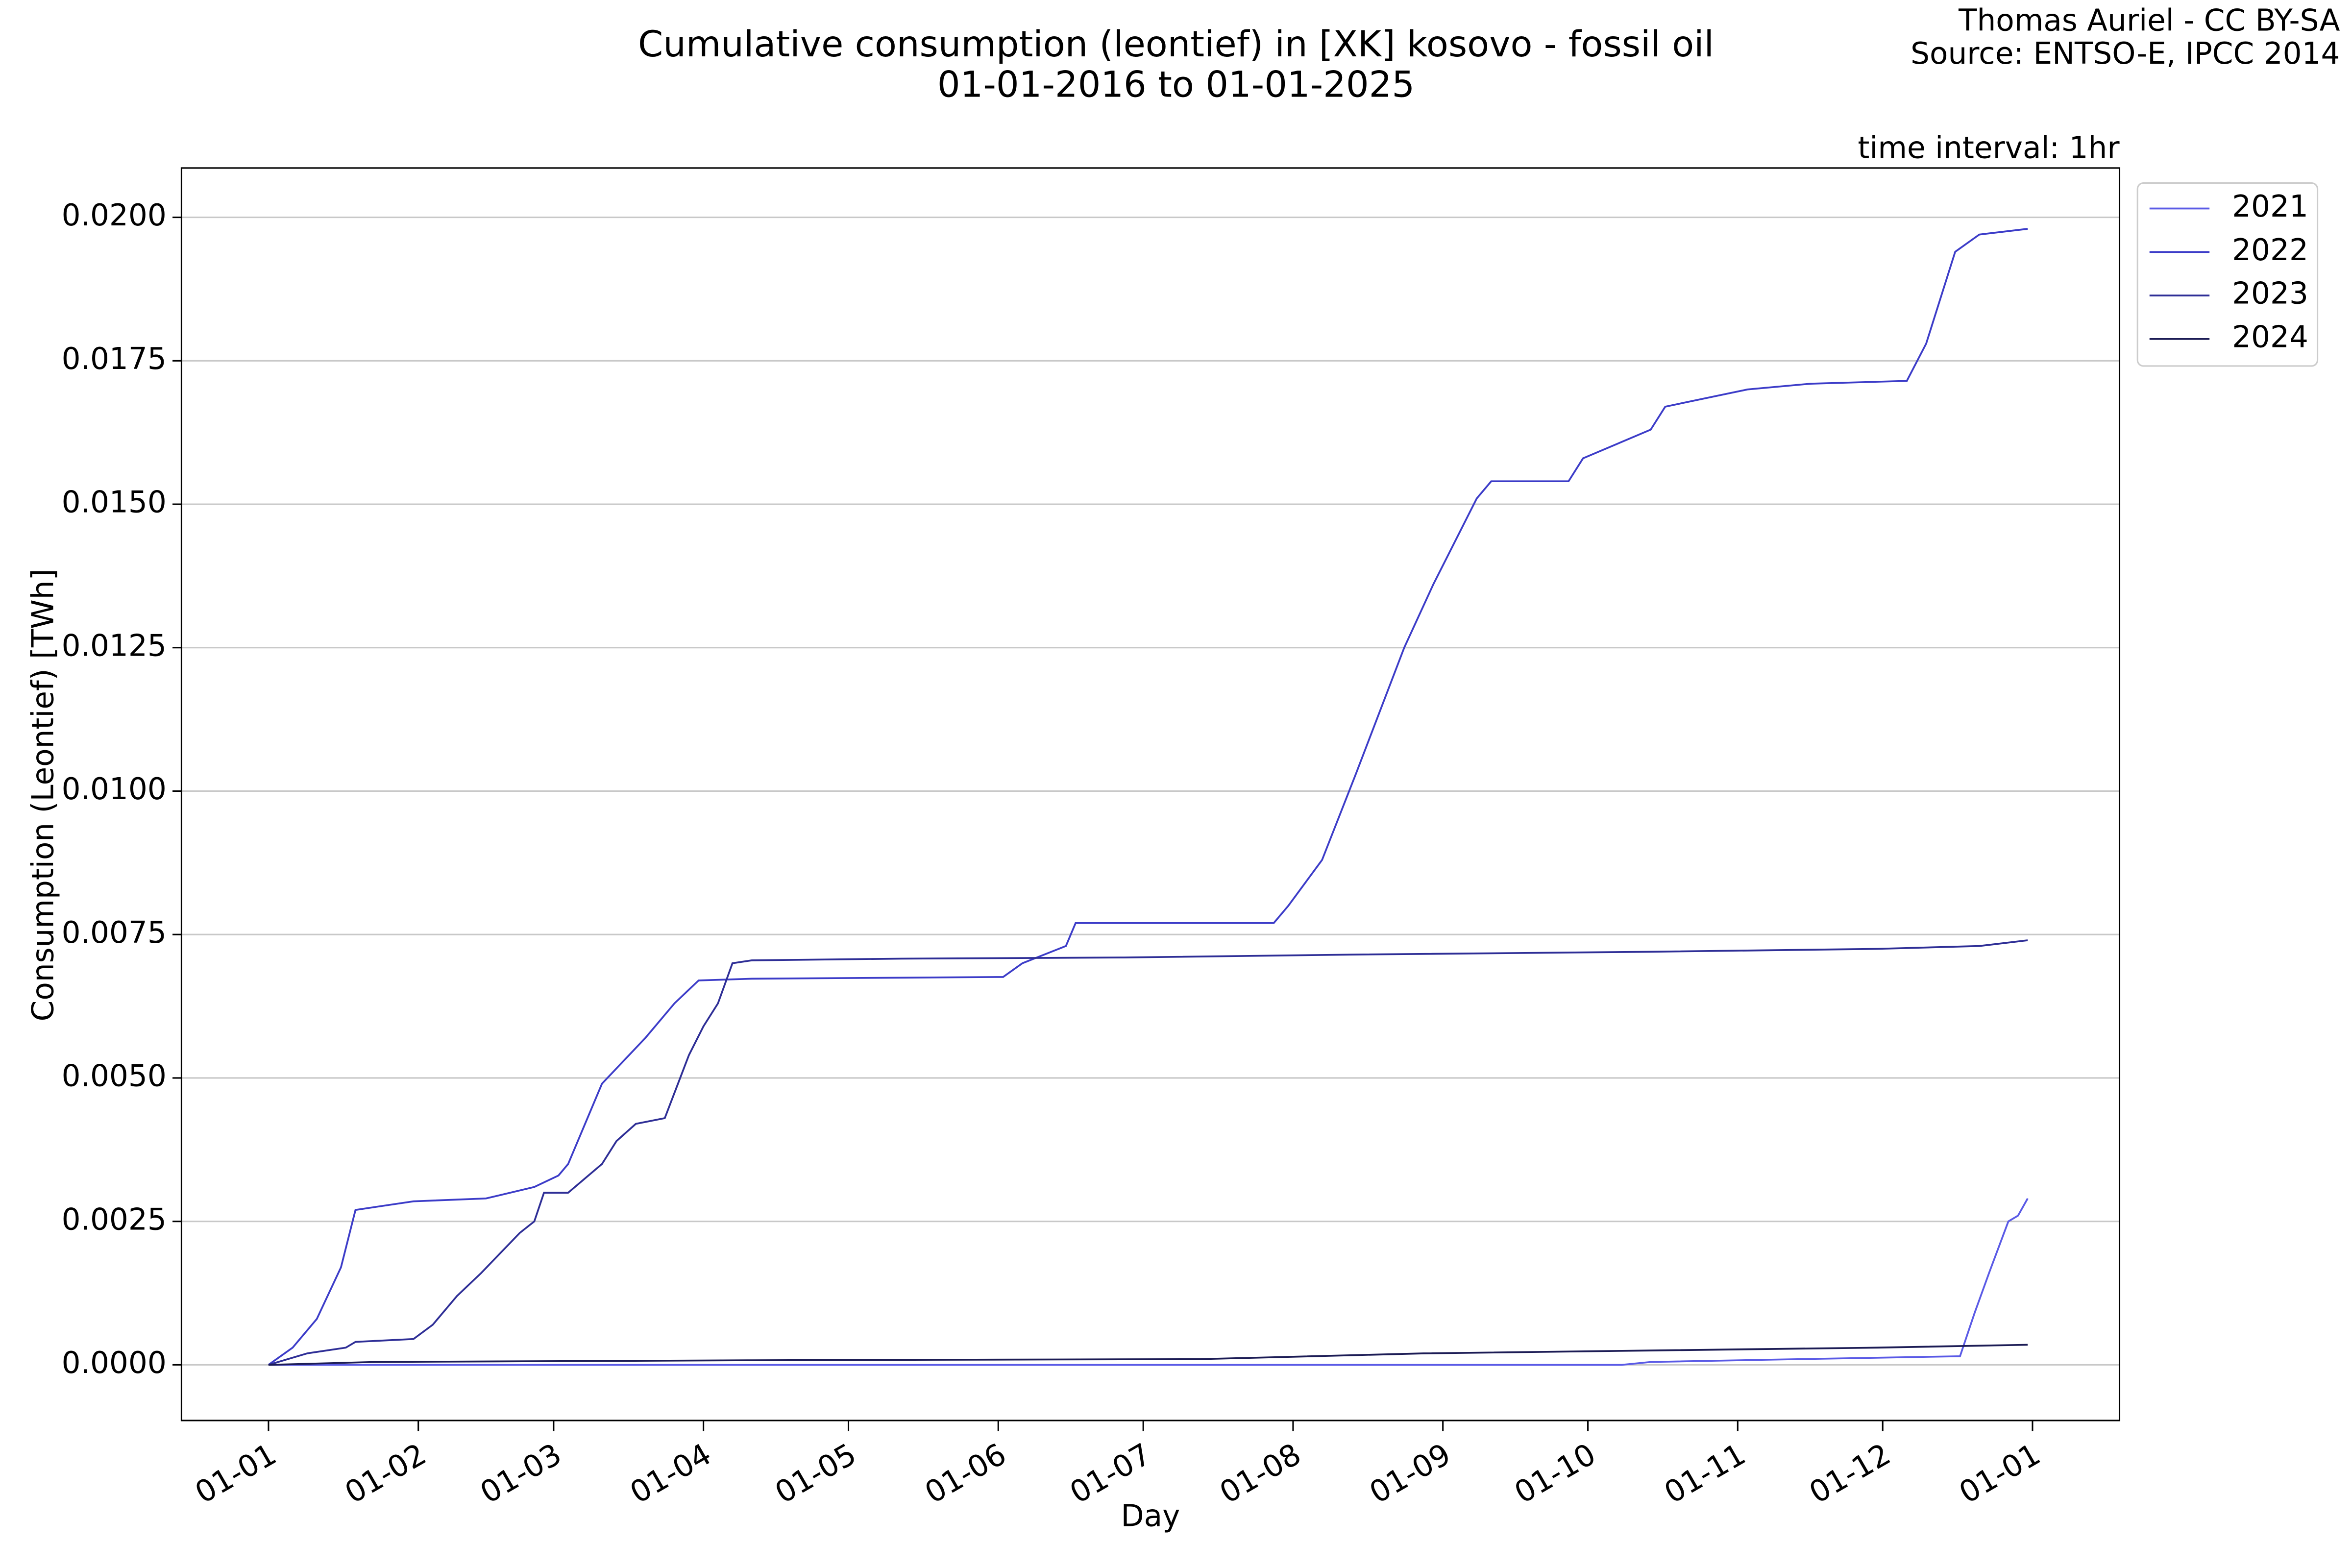 The image size is (2352, 1568). I want to click on y-tick-label: 0.0175, so click(114, 359).